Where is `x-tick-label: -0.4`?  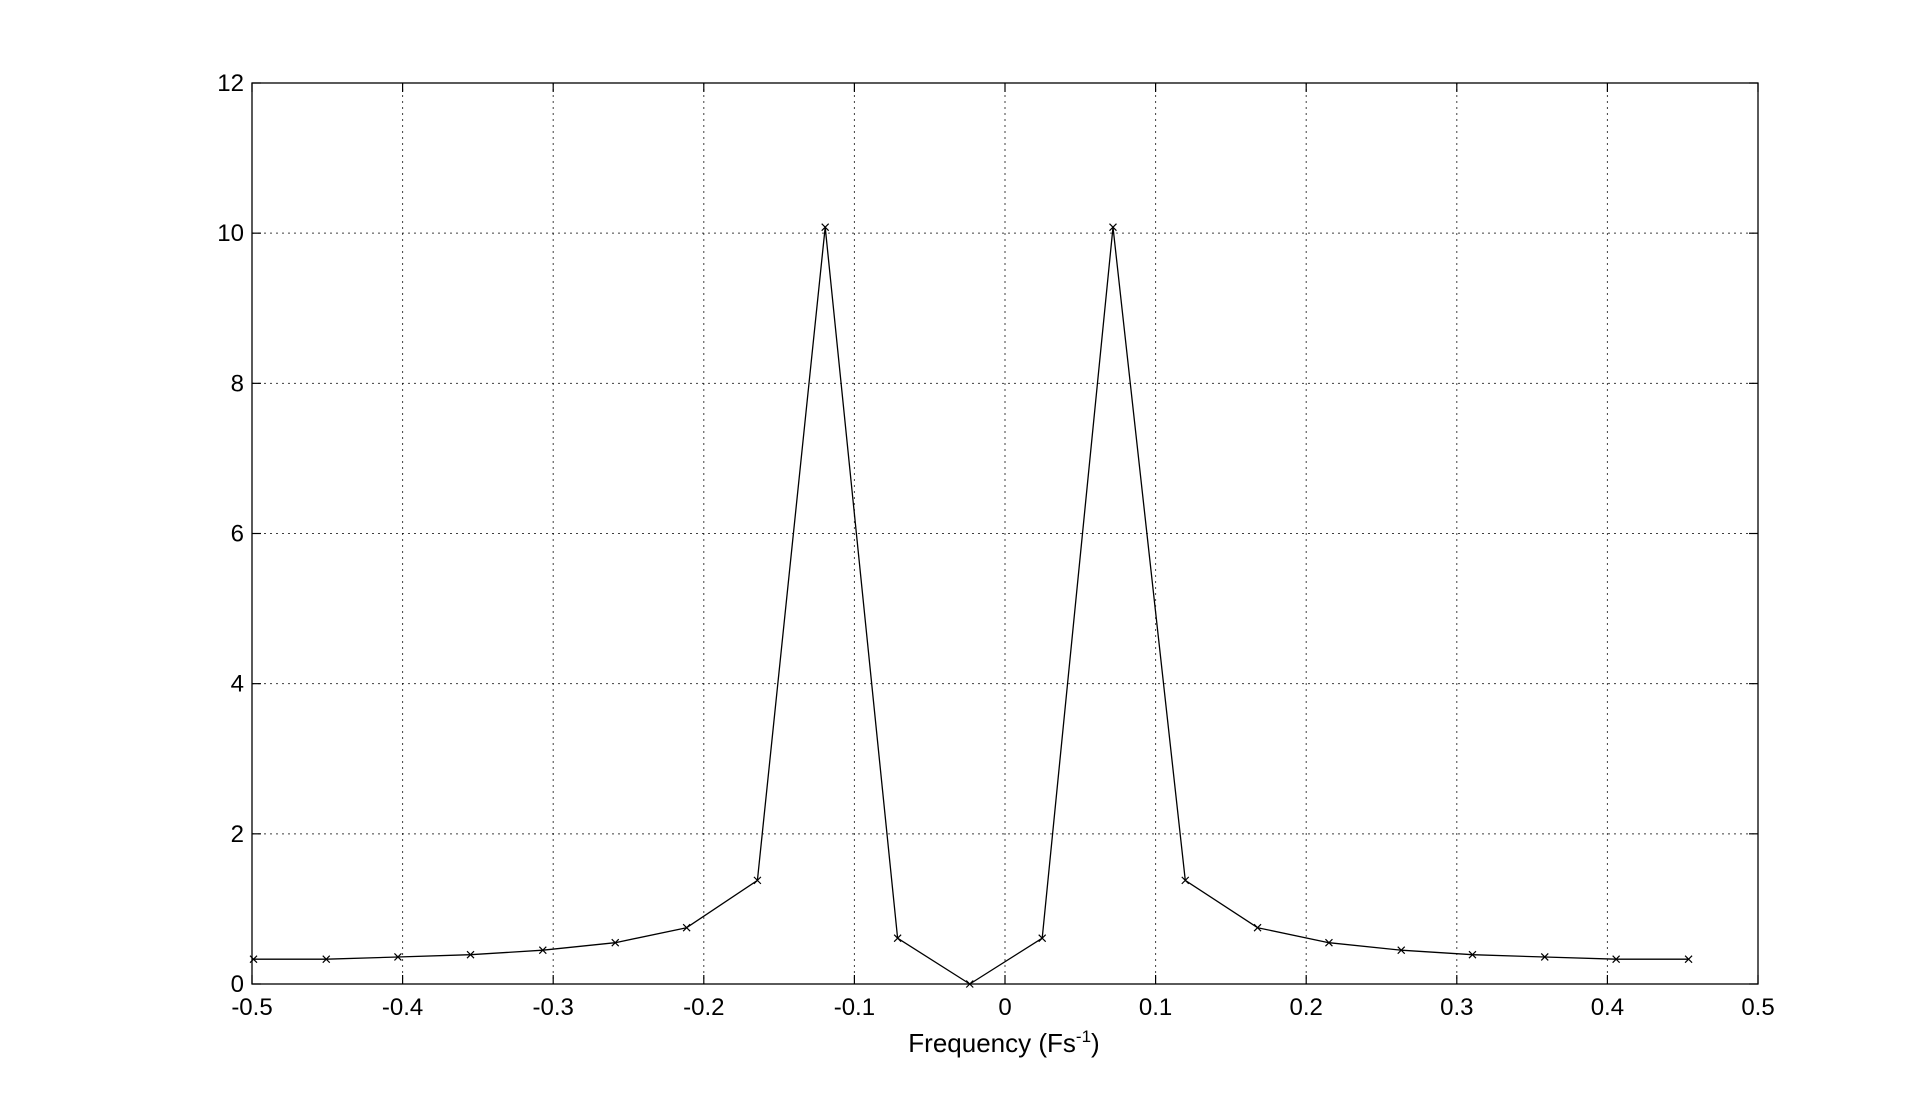 x-tick-label: -0.4 is located at coordinates (402, 1007).